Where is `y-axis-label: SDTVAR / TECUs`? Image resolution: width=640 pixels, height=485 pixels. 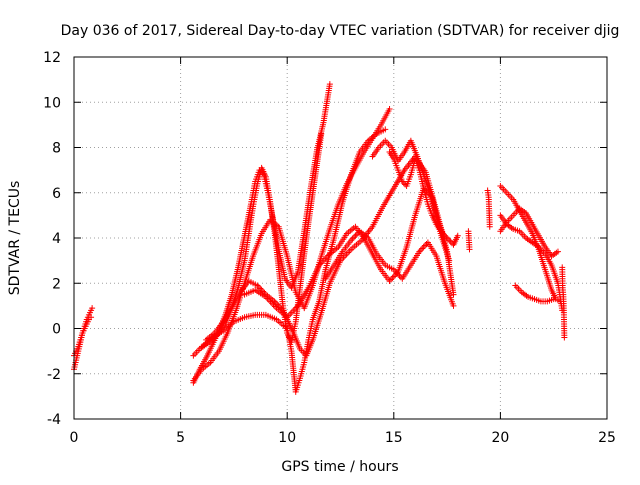
y-axis-label: SDTVAR / TECUs is located at coordinates (15, 238).